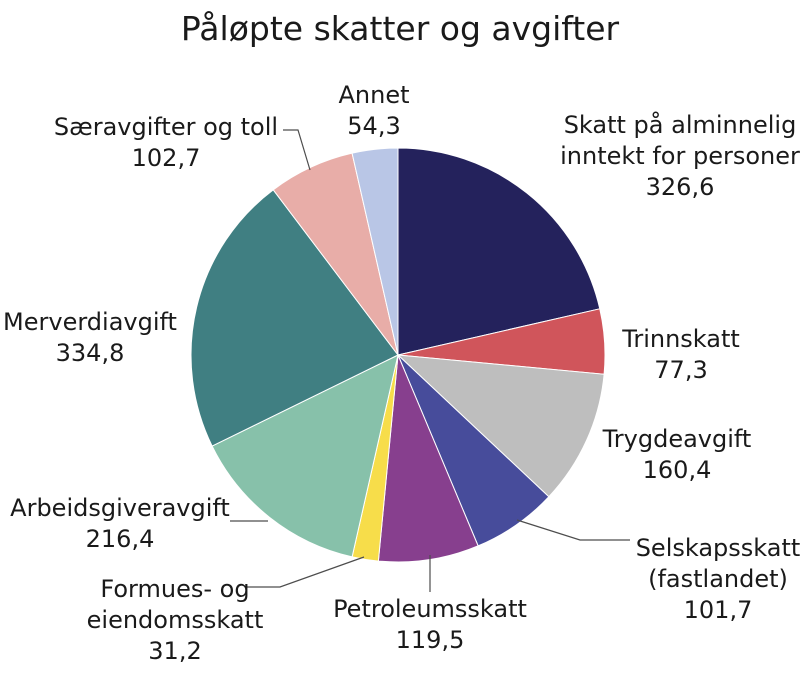  Describe the element at coordinates (430, 624) in the screenshot. I see `slice-label: Petroleumsskatt 119,5` at that location.